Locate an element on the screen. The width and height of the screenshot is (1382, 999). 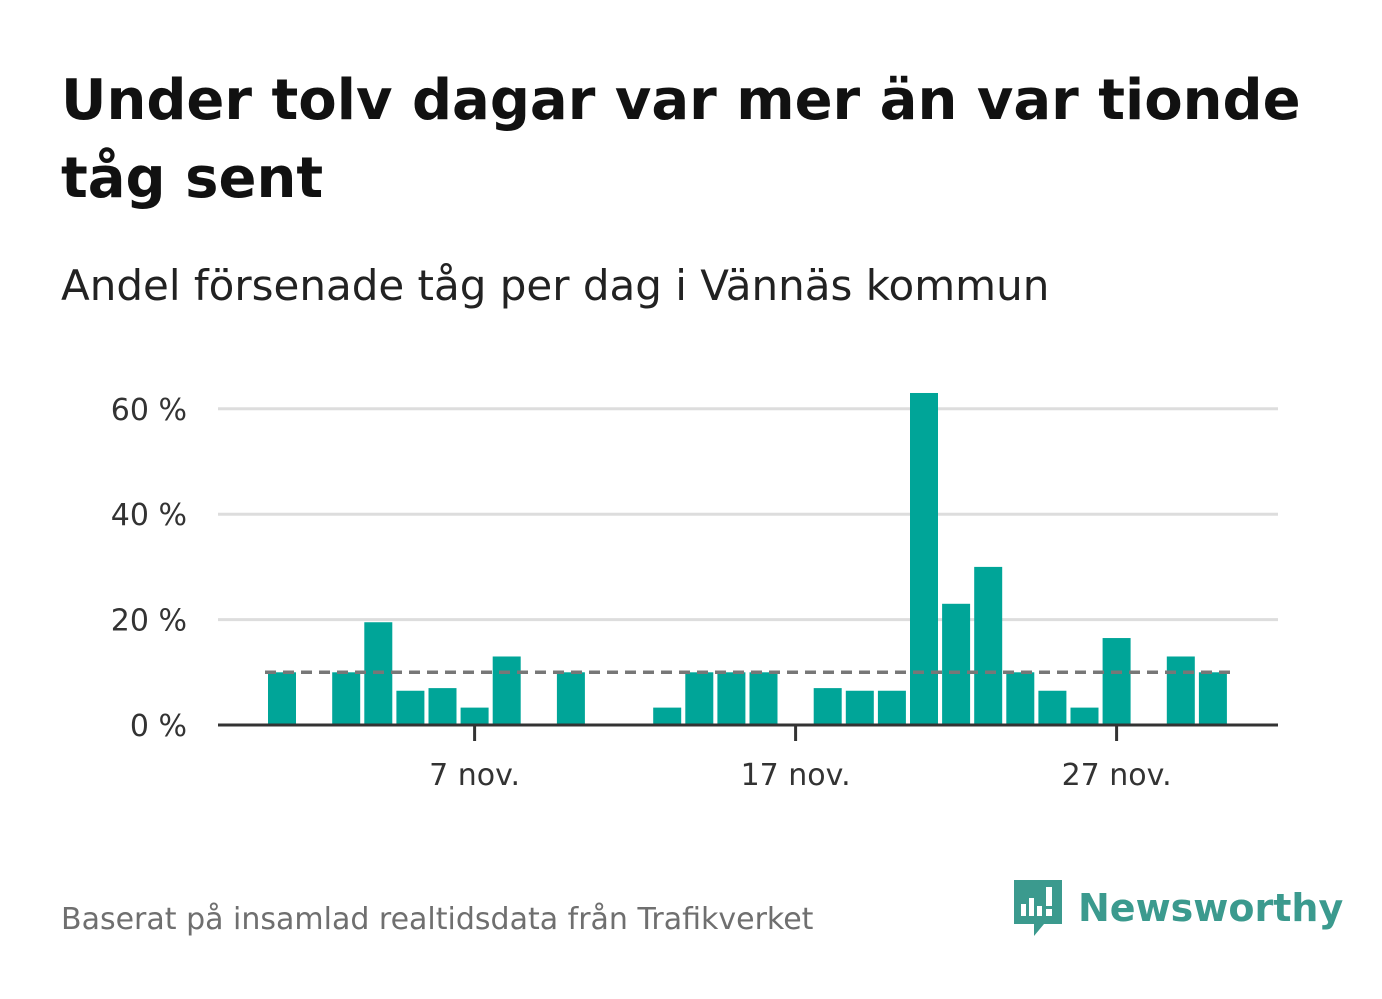
x-tick-label: 27 nov. is located at coordinates (1117, 775).